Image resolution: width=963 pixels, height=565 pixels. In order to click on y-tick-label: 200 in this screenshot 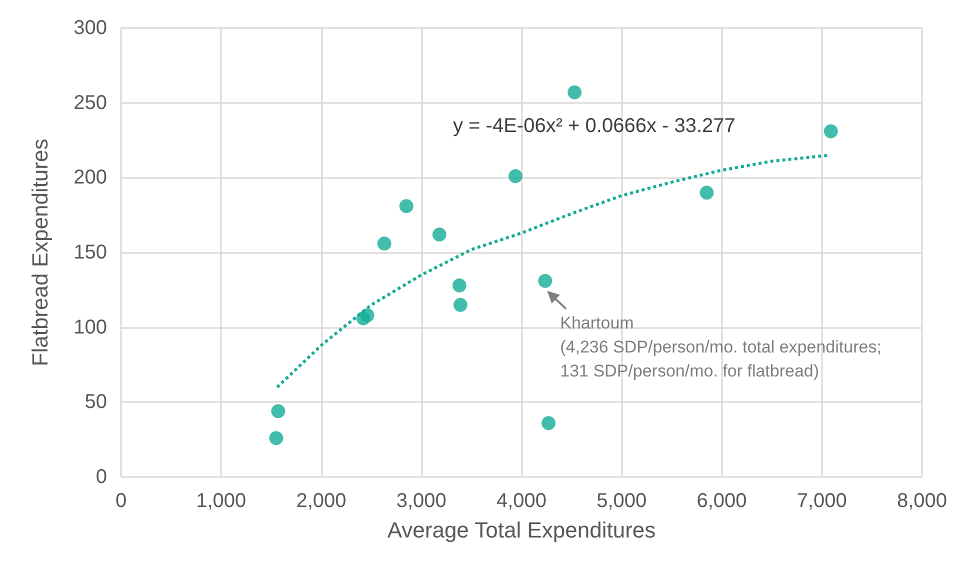, I will do `click(90, 177)`.